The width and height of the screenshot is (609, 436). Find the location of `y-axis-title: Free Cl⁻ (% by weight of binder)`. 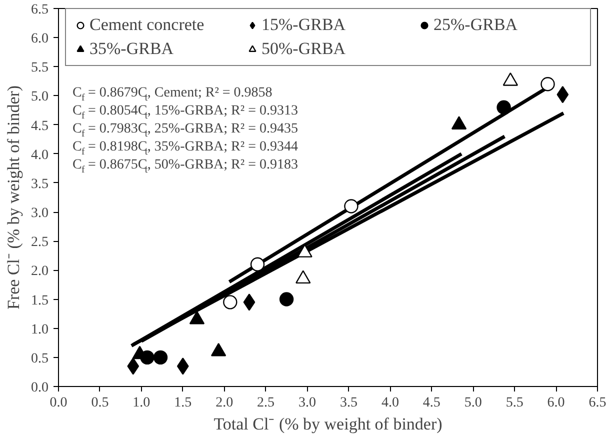

y-axis-title: Free Cl⁻ (% by weight of binder) is located at coordinates (13, 197).